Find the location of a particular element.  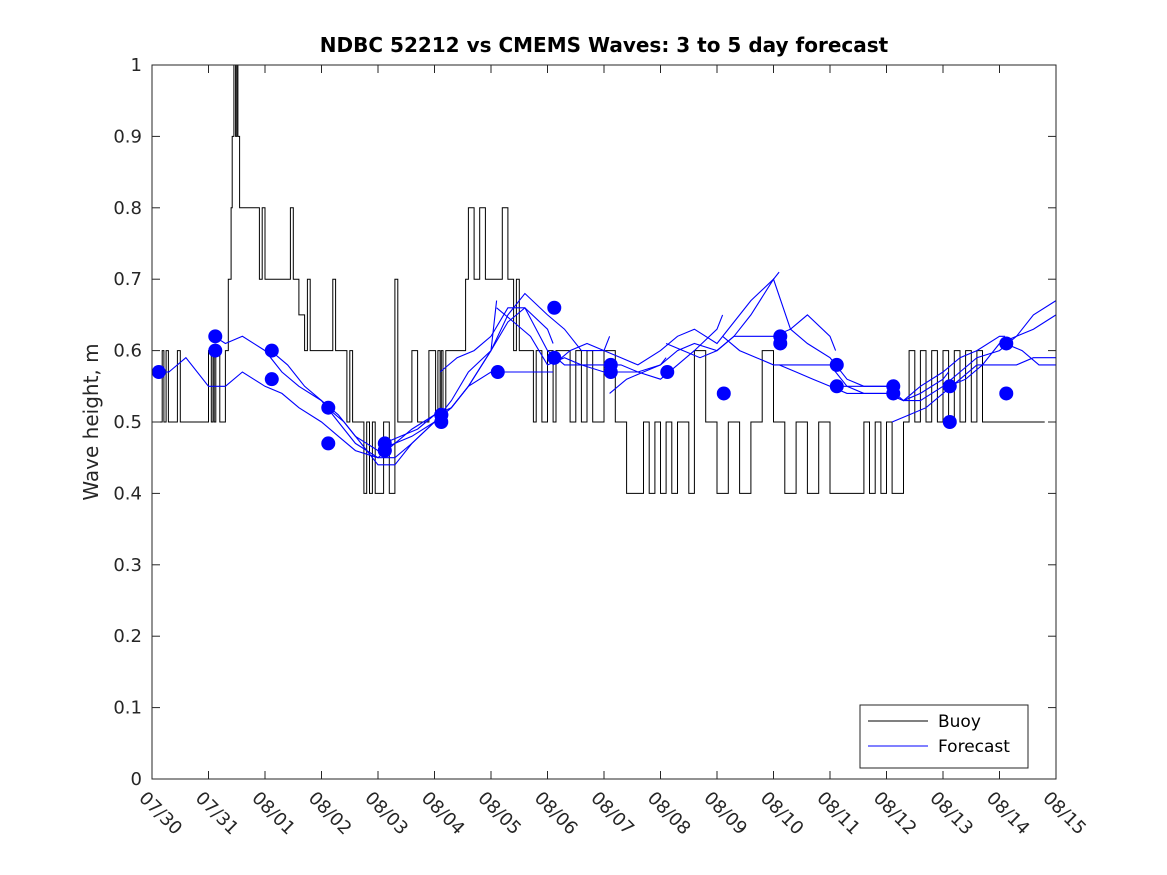

y-tick-label: 0.4 is located at coordinates (127, 493).